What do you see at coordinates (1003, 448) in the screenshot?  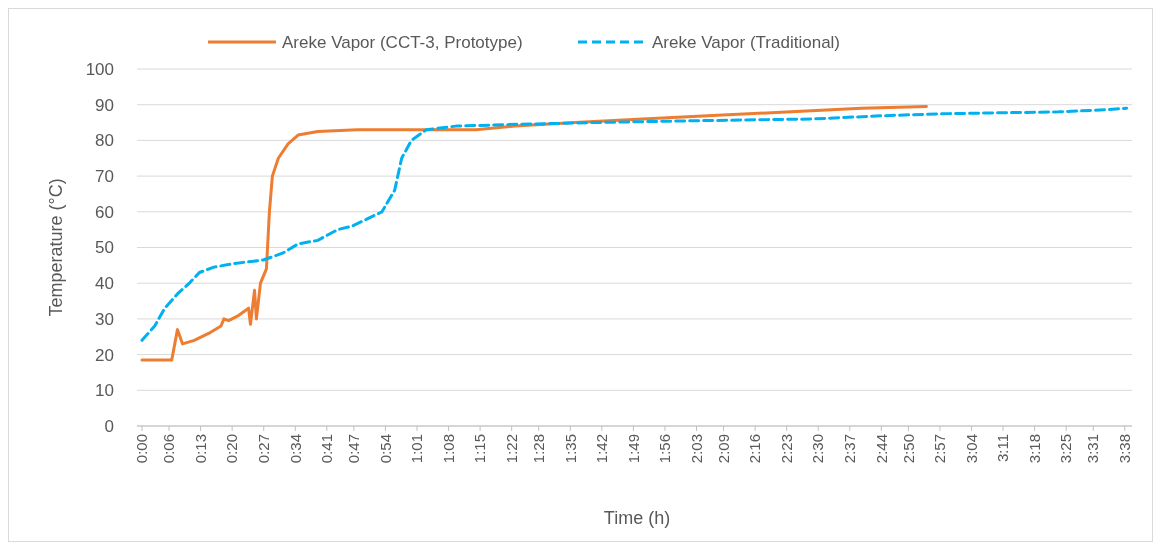 I see `x-tick-label: 3:11` at bounding box center [1003, 448].